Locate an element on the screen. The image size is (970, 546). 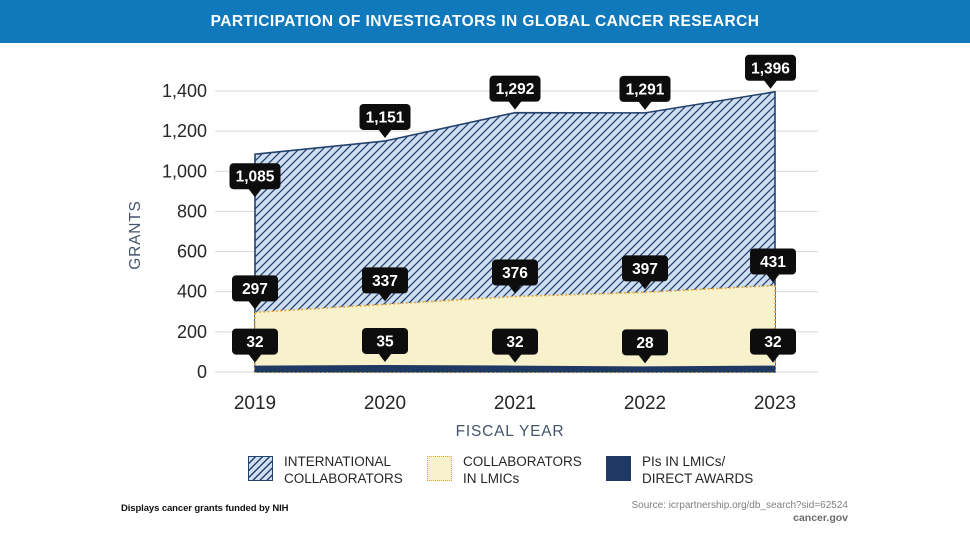
legend-item-collaborators-in-lmics: COLLABORATORS IN LMICs is located at coordinates (504, 470).